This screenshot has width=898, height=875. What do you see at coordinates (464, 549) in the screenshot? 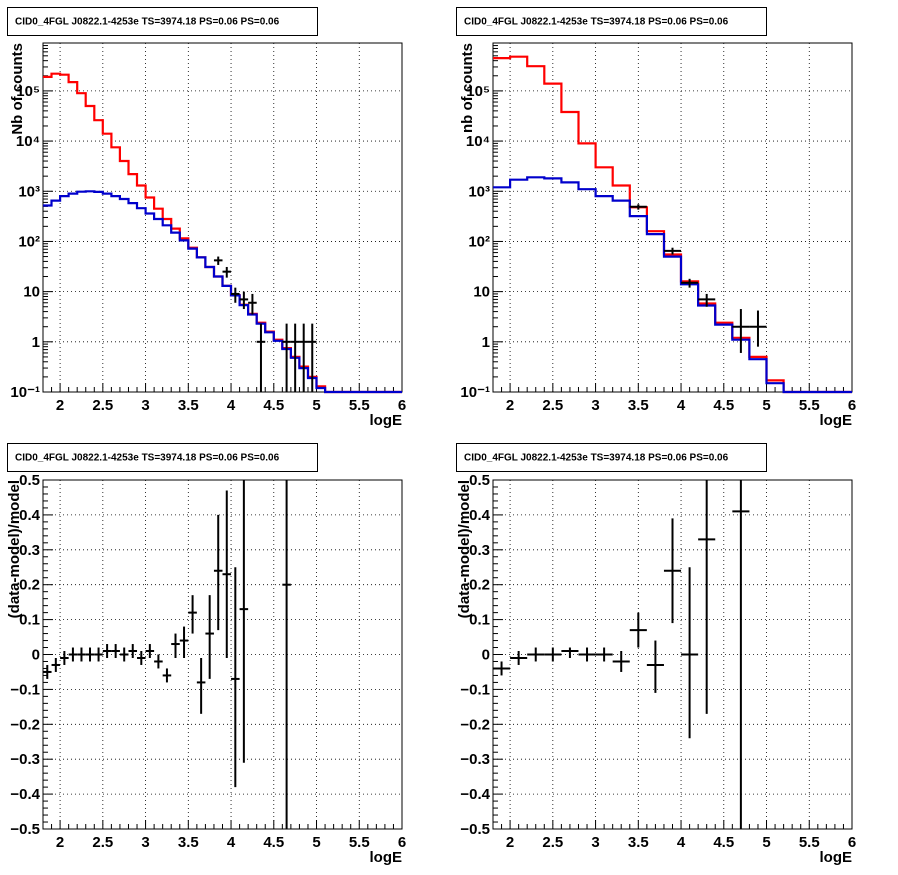
I see `y-axis-label: (data-model)/model` at bounding box center [464, 549].